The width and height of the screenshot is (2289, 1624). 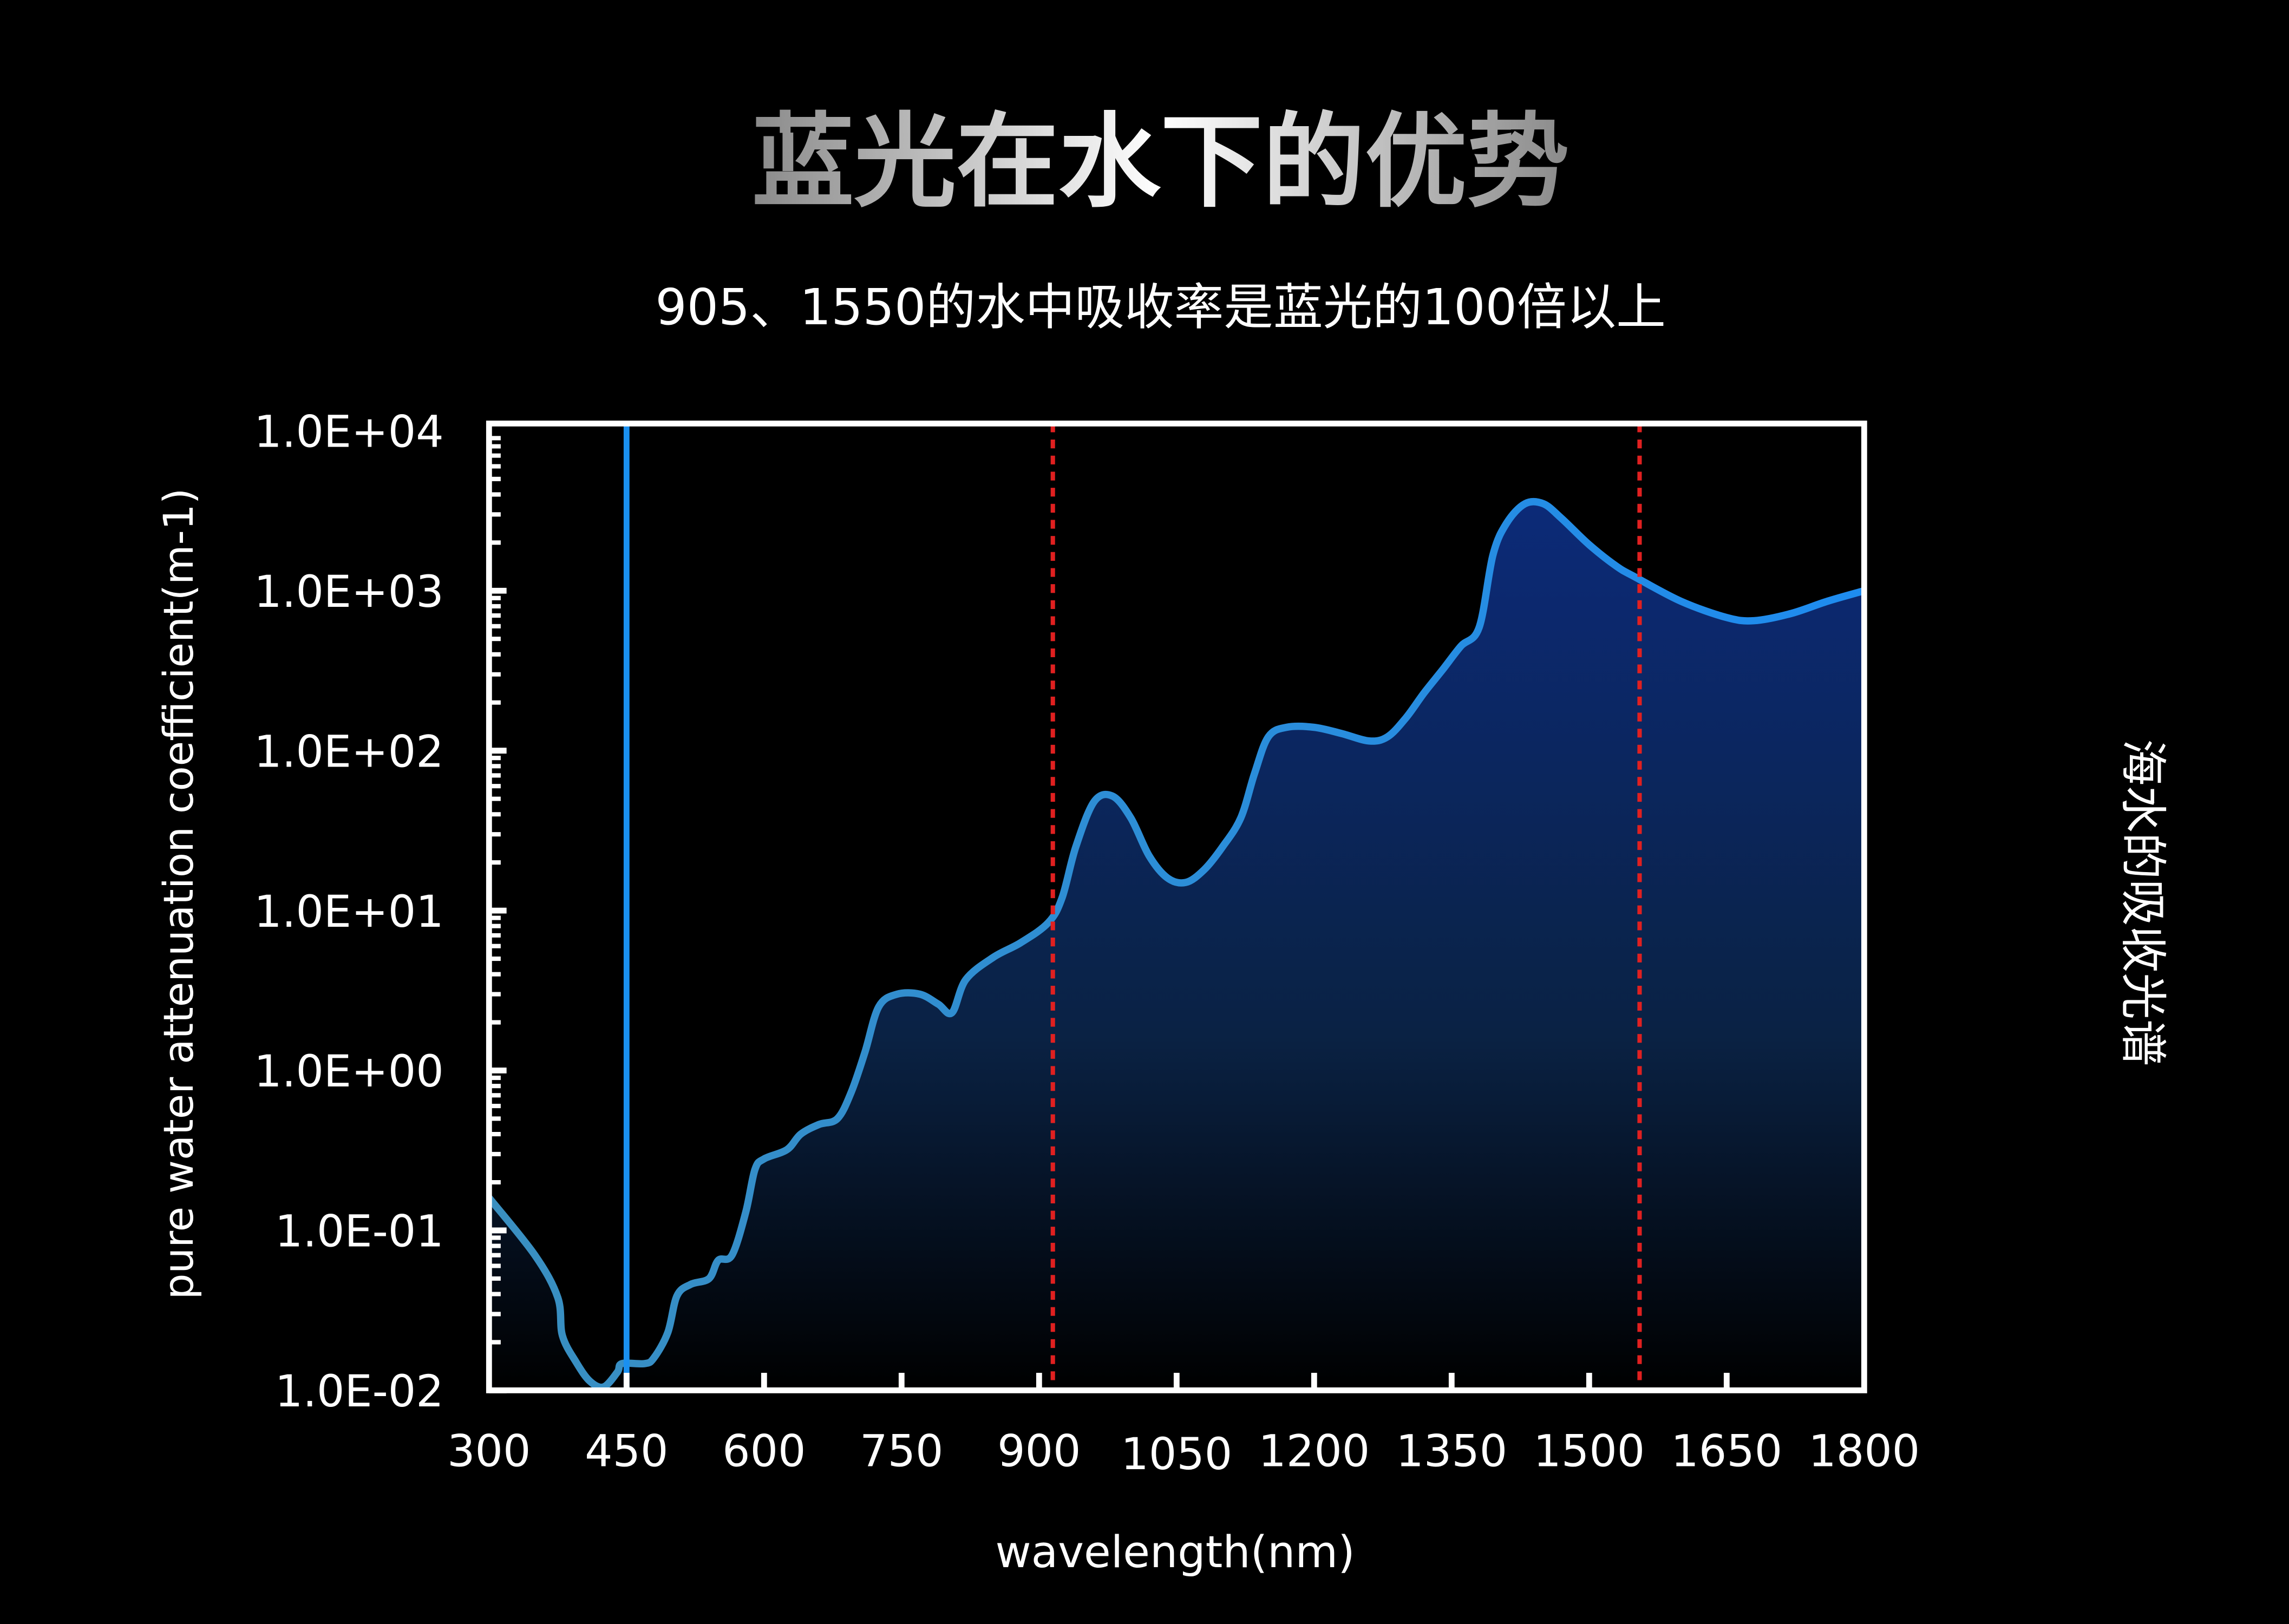 I want to click on x-tick-label: 600, so click(x=764, y=1452).